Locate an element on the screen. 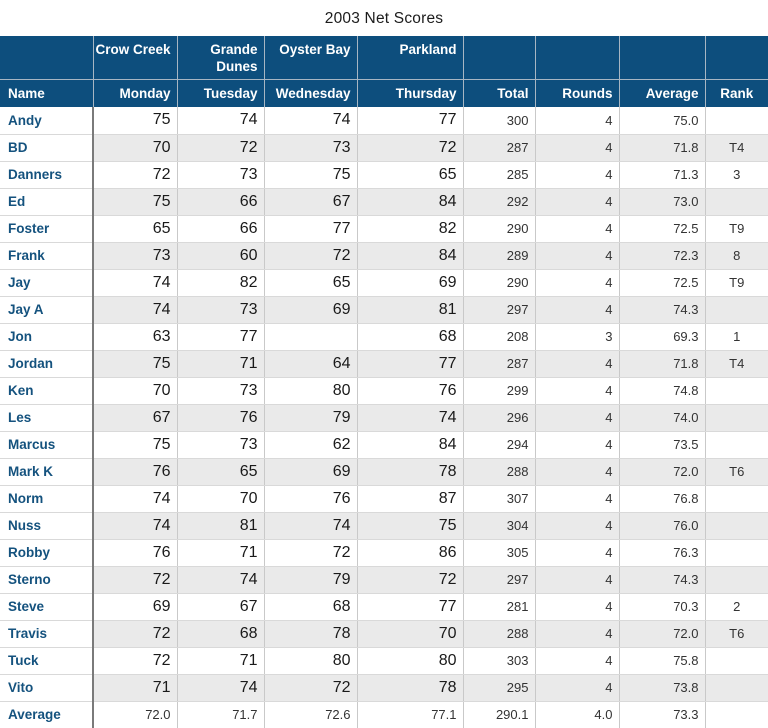 The width and height of the screenshot is (768, 728). column-header-thursday: Thursday is located at coordinates (410, 93).